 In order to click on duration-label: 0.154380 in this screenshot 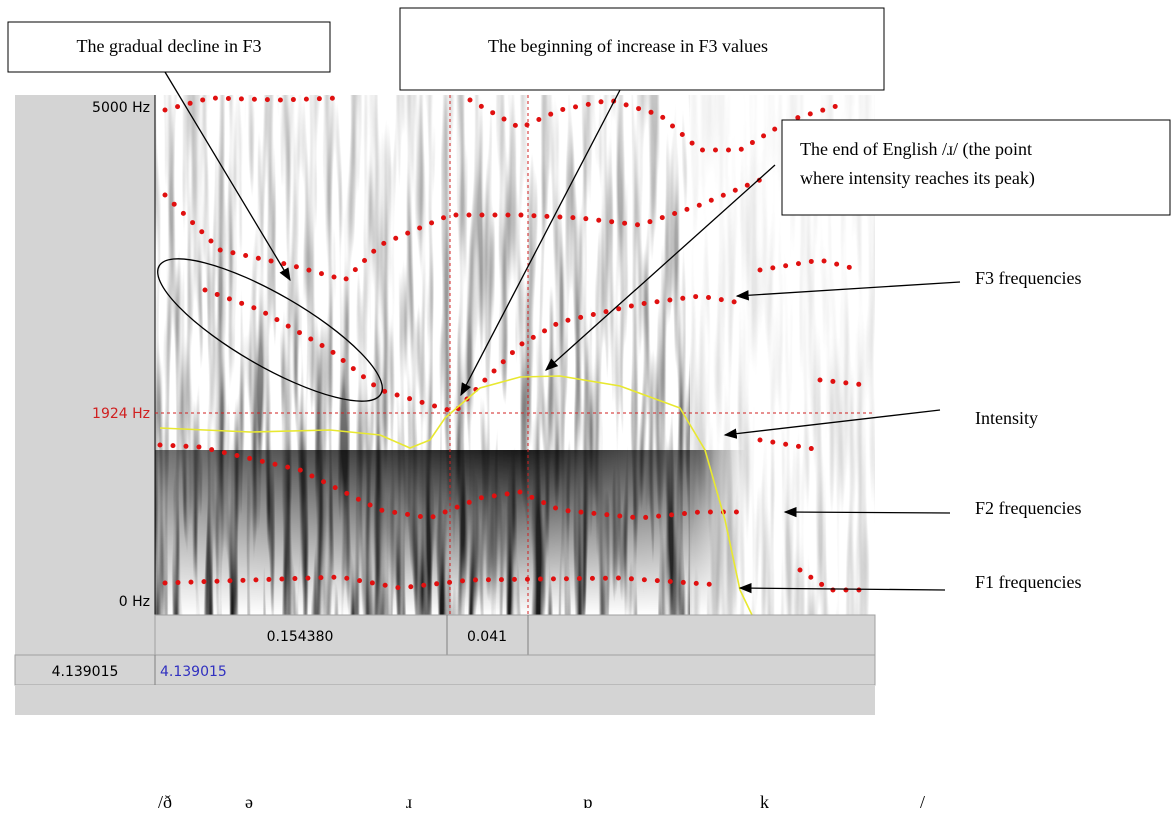, I will do `click(300, 637)`.